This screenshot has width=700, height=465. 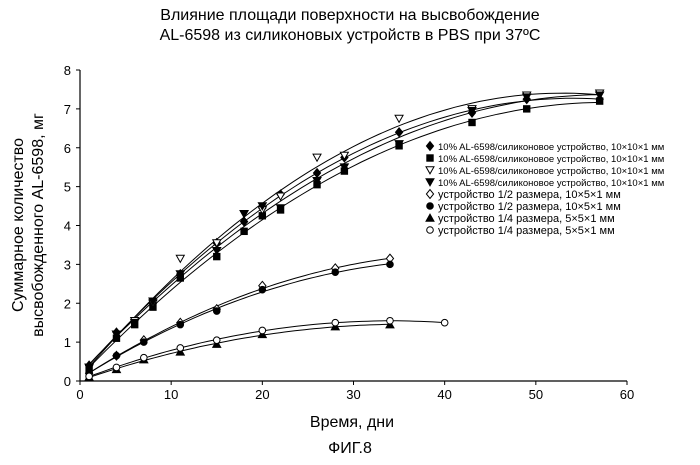 I want to click on x-tick-label: 20, so click(x=262, y=394).